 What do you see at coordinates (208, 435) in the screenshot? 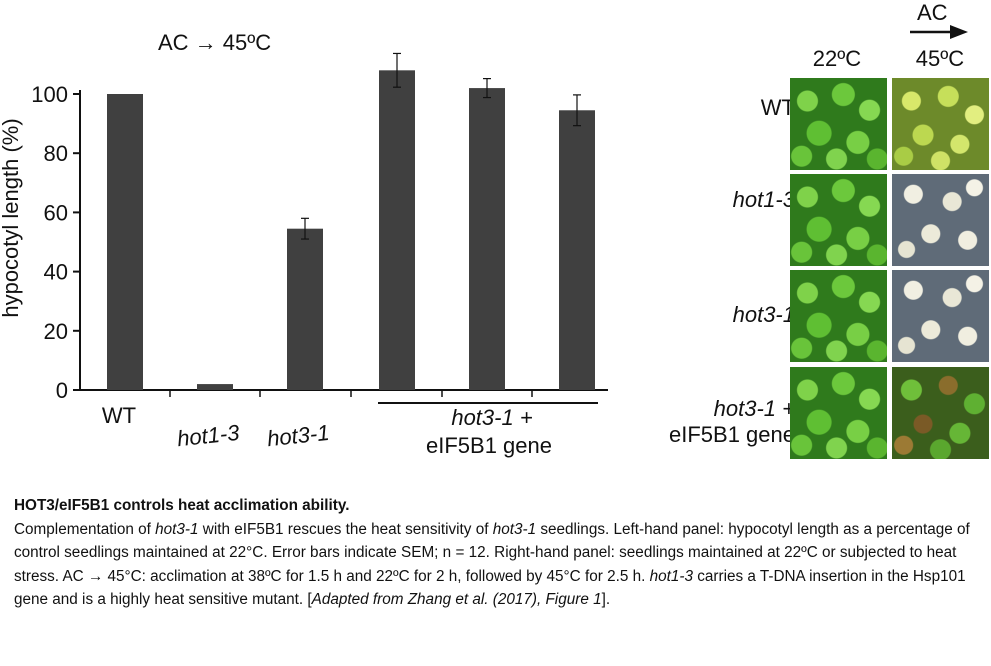
I see `x-category-label: hot1-3` at bounding box center [208, 435].